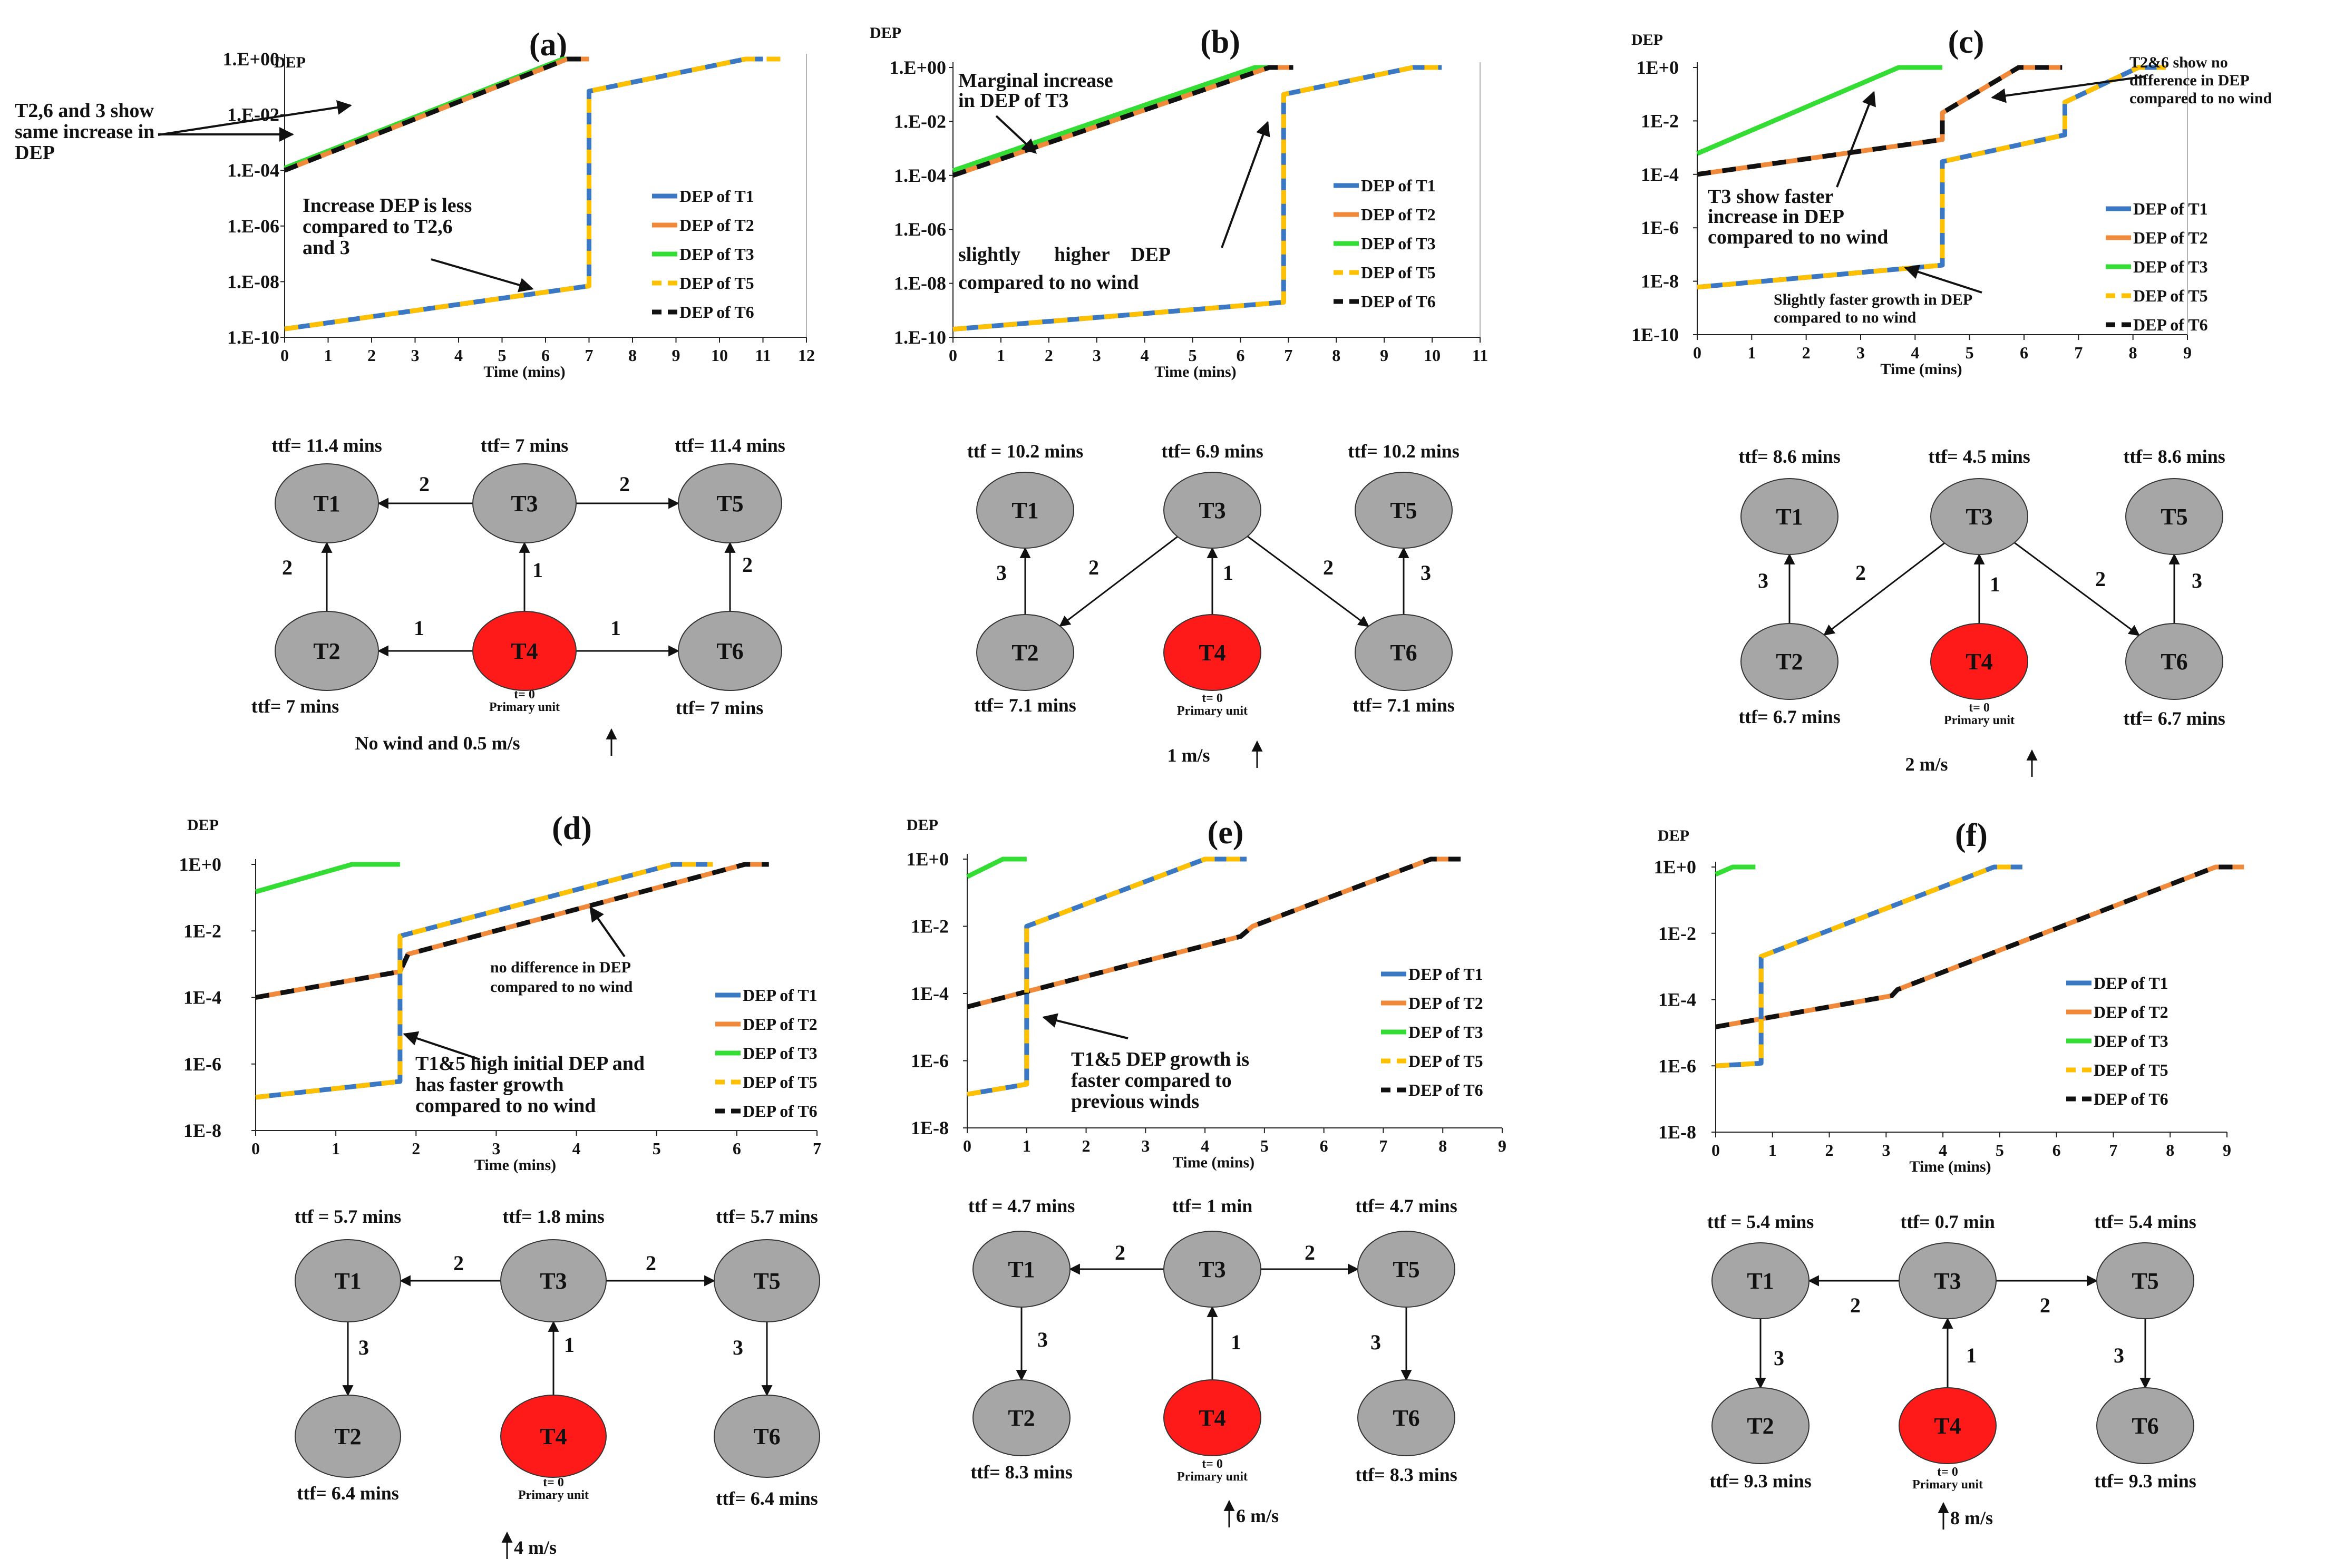  Describe the element at coordinates (1771, 197) in the screenshot. I see `annotation: T3 show faster` at that location.